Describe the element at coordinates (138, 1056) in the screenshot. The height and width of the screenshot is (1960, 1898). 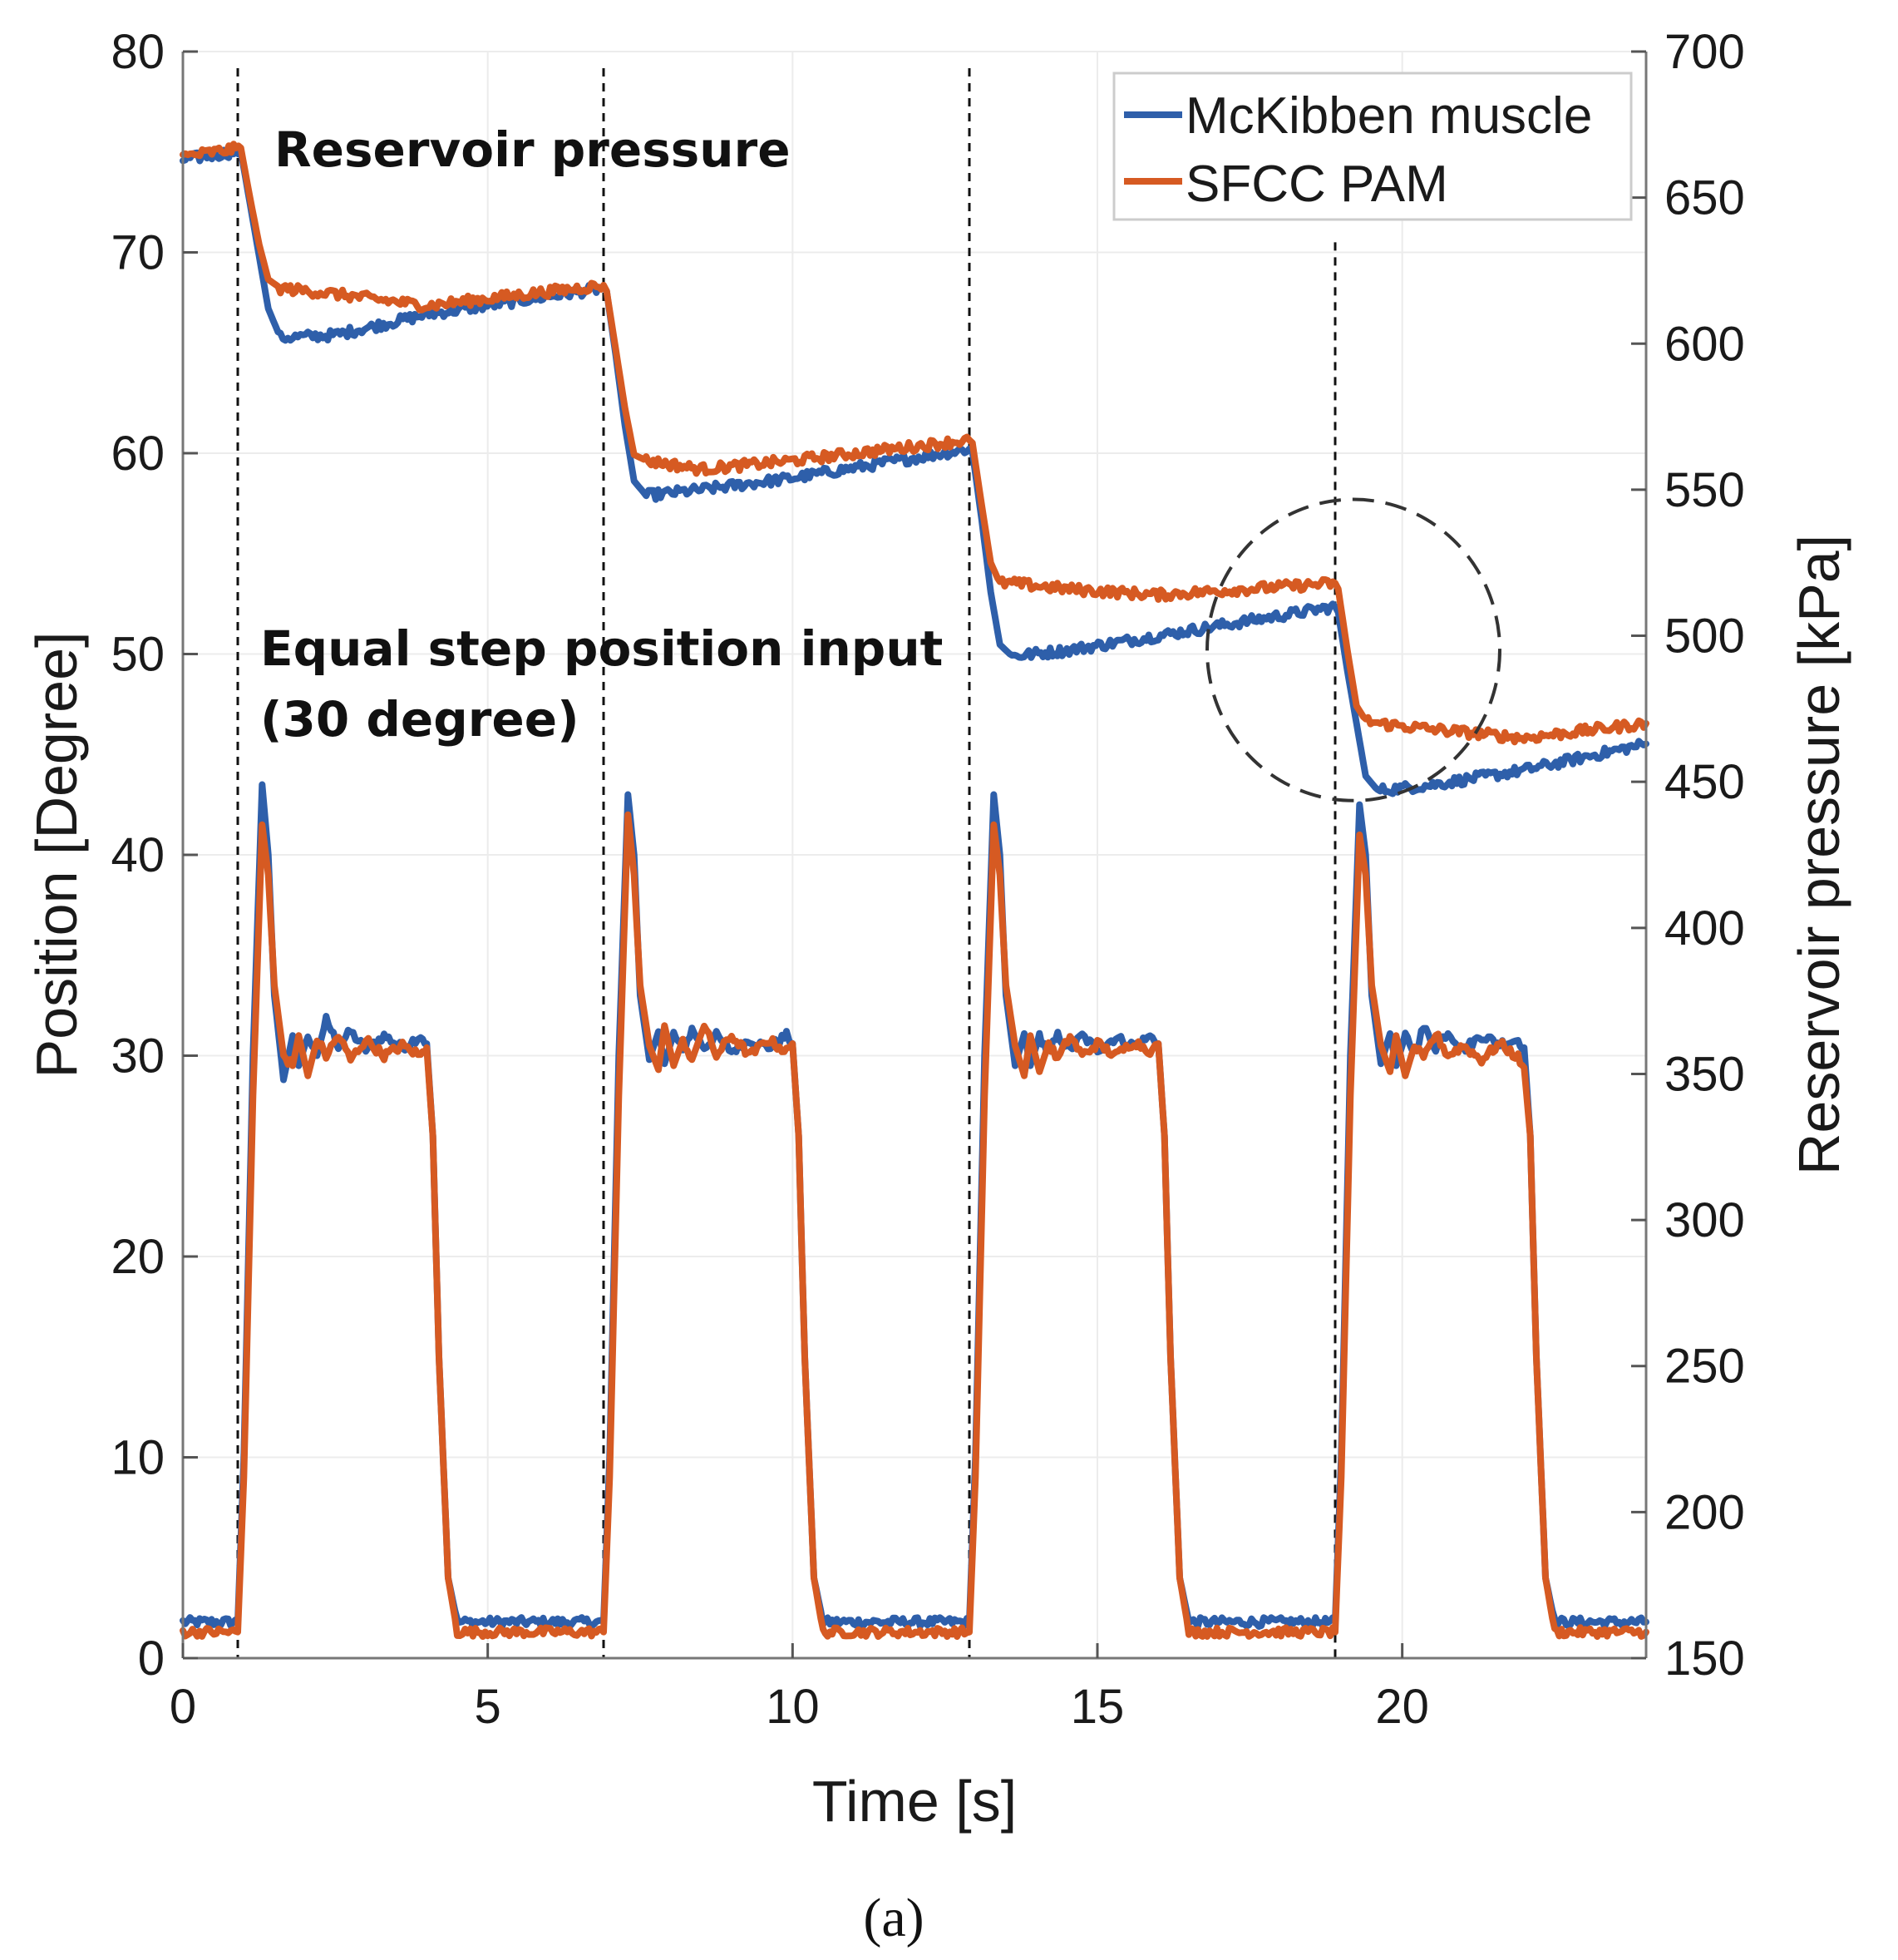
I see `y-tick-label: 30` at that location.